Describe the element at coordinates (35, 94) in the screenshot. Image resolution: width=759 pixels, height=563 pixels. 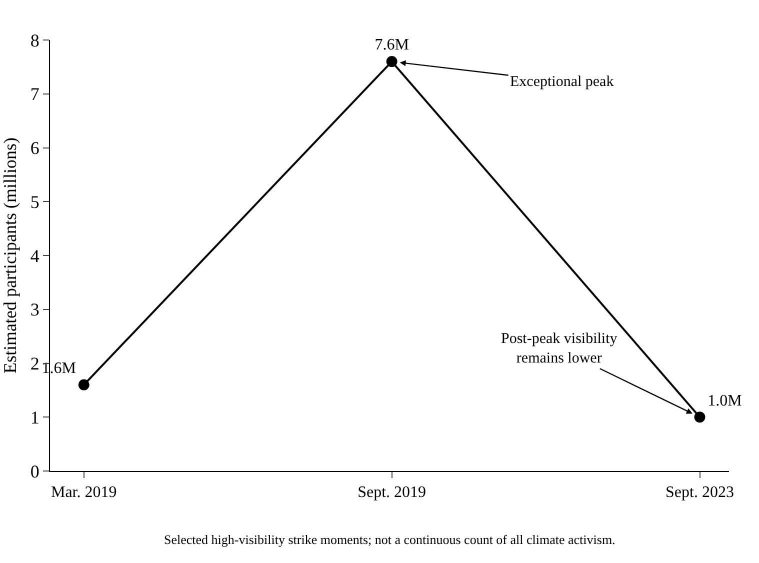
I see `y-tick-label: 7` at that location.